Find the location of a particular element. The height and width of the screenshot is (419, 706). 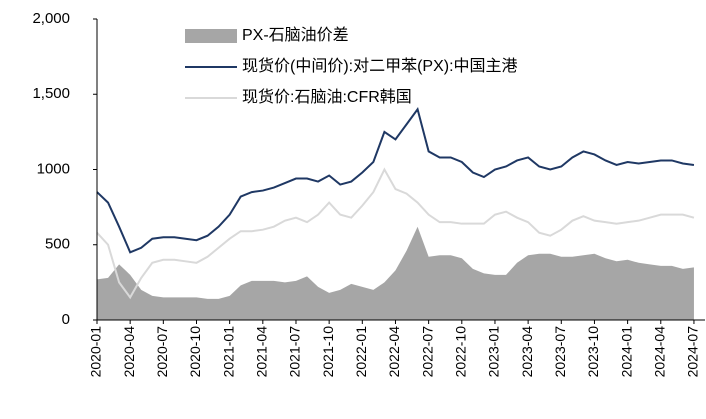

x-tick-label: 2023-01 is located at coordinates (494, 352).